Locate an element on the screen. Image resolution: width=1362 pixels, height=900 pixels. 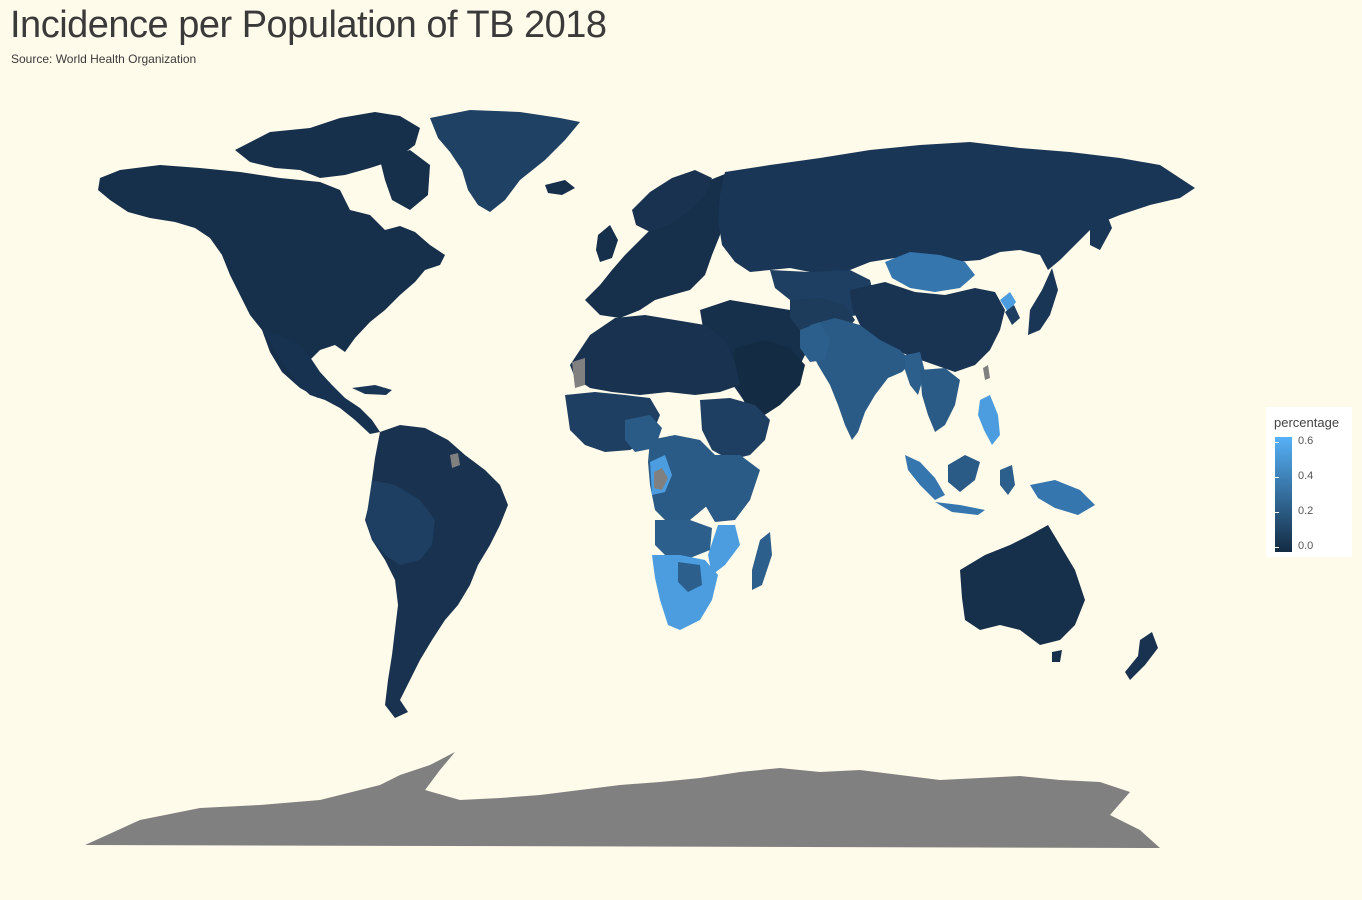
region-borneo is located at coordinates (964, 473).